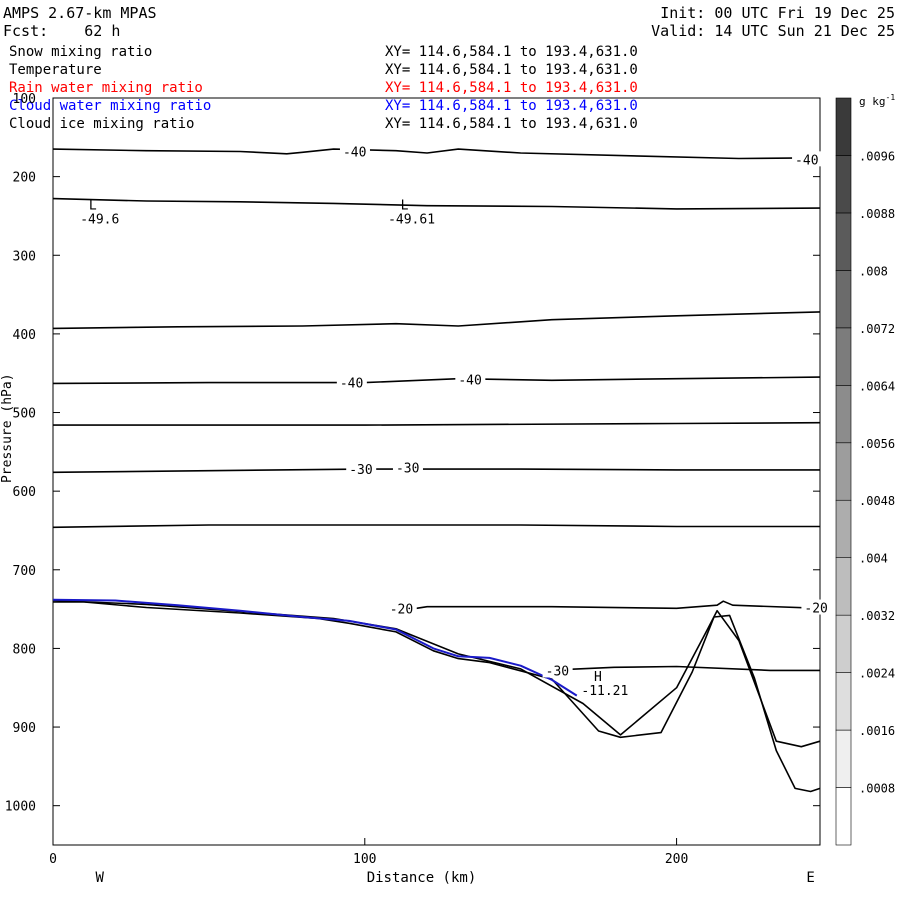 The width and height of the screenshot is (900, 900). What do you see at coordinates (436, 380) in the screenshot?
I see `isotherm-4-line` at bounding box center [436, 380].